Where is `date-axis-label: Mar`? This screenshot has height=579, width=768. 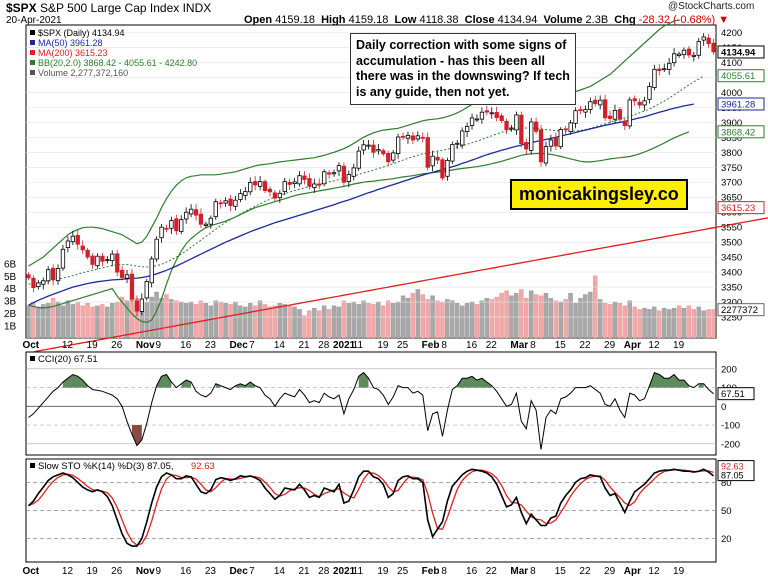
date-axis-label: Mar is located at coordinates (519, 571).